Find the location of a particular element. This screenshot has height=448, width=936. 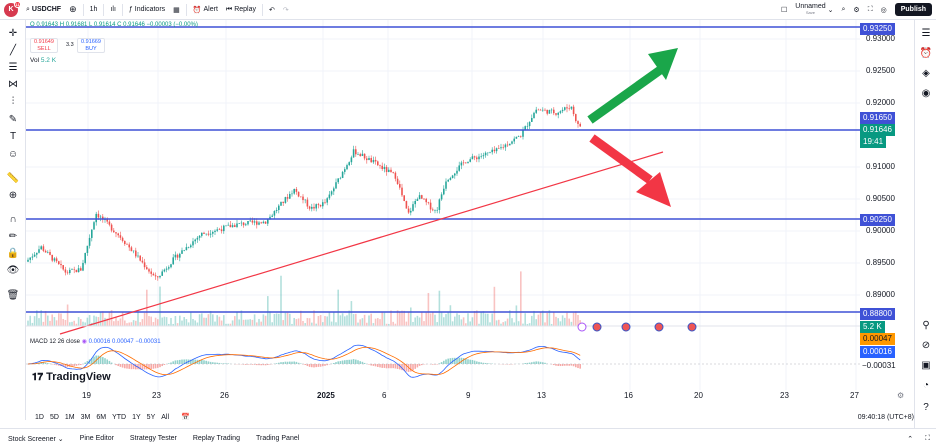

horizontal-lines-icon: ☰ is located at coordinates (13, 67).